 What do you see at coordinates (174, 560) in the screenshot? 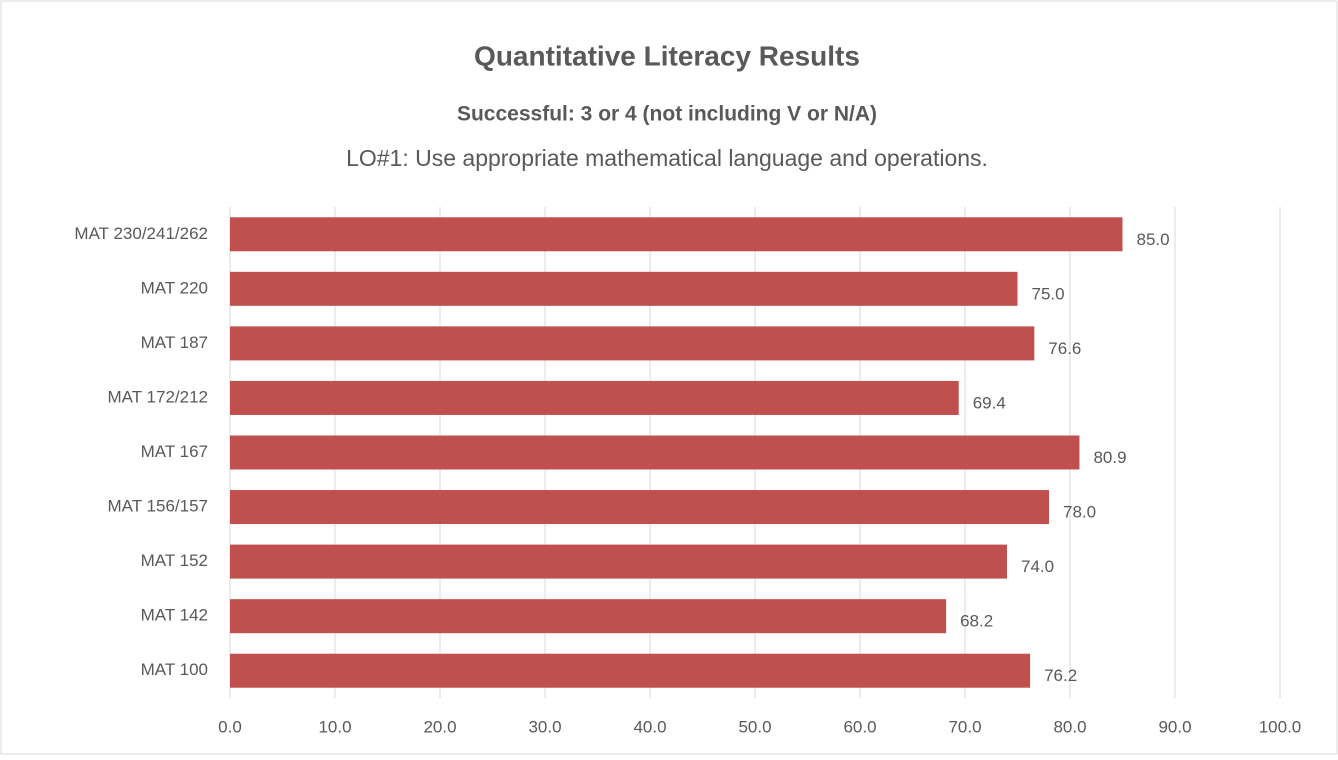
I see `y-tick-label: MAT 152` at bounding box center [174, 560].